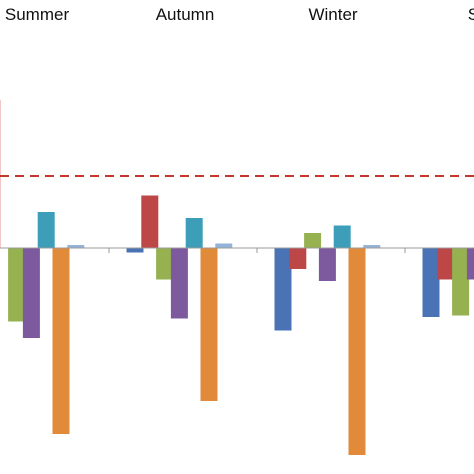 The image size is (474, 474). Describe the element at coordinates (332, 14) in the screenshot. I see `category-label-winter: Winter` at that location.